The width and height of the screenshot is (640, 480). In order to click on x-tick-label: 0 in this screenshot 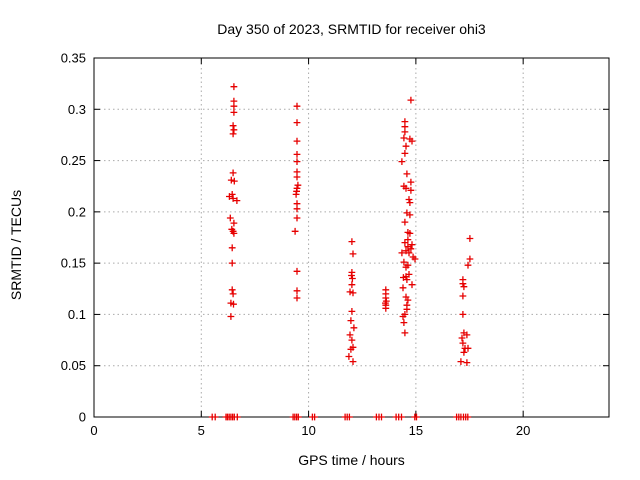, I will do `click(93, 430)`.